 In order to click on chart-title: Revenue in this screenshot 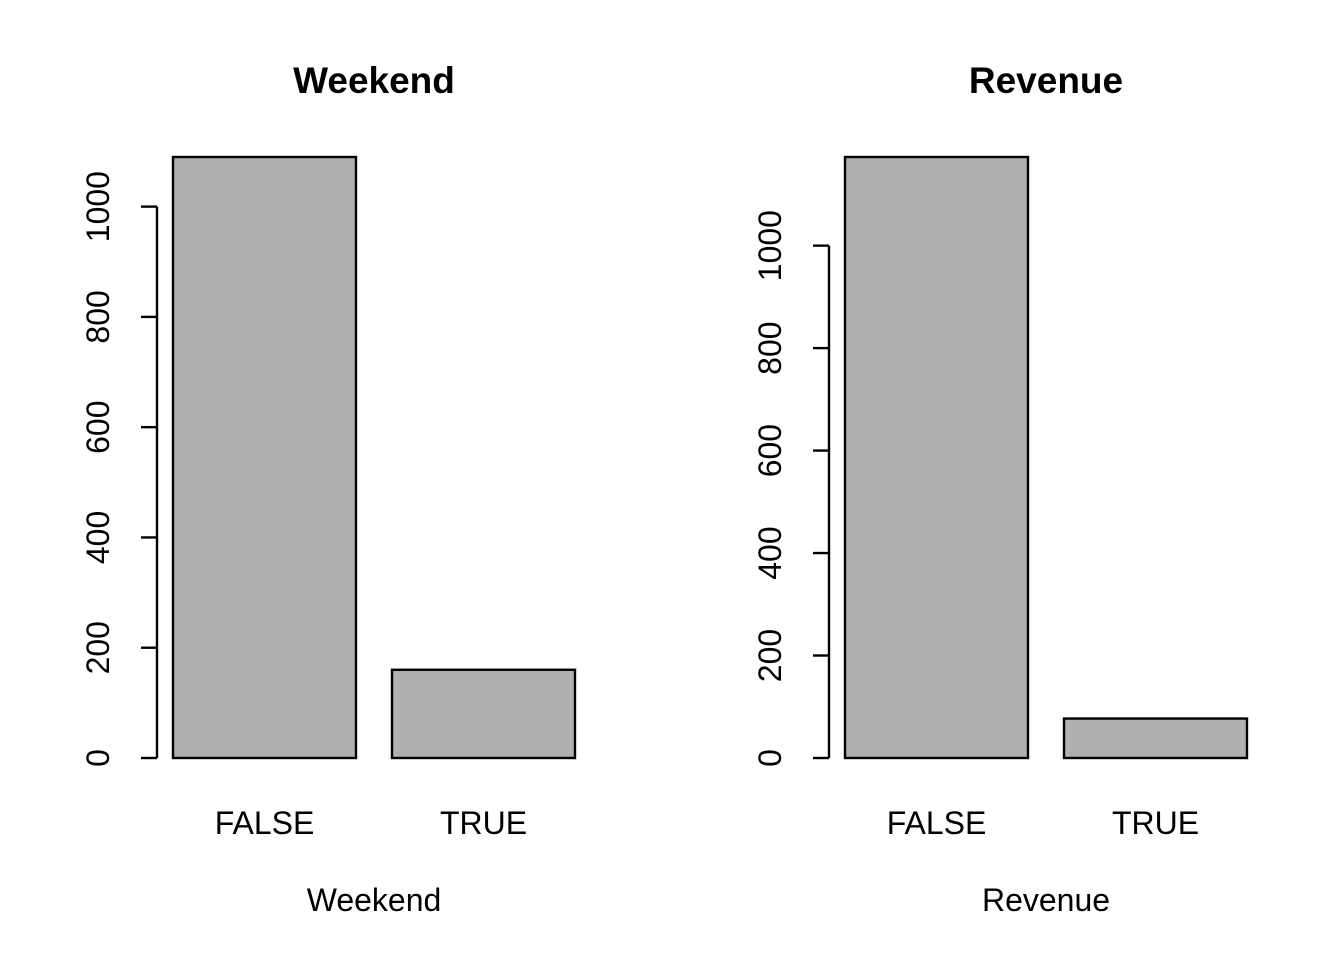, I will do `click(1046, 80)`.